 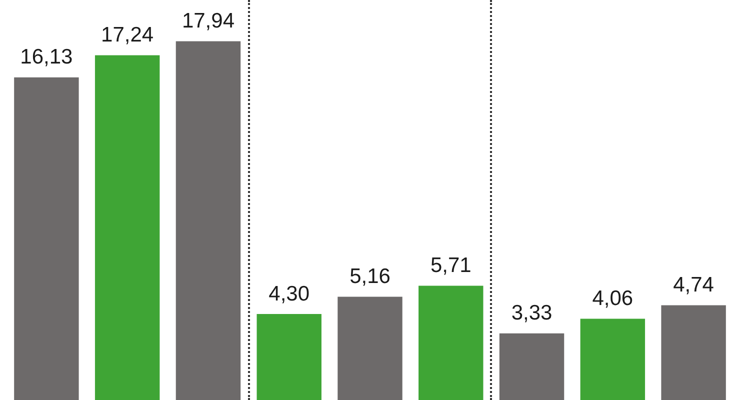 What do you see at coordinates (127, 34) in the screenshot?
I see `data-label: 17,24` at bounding box center [127, 34].